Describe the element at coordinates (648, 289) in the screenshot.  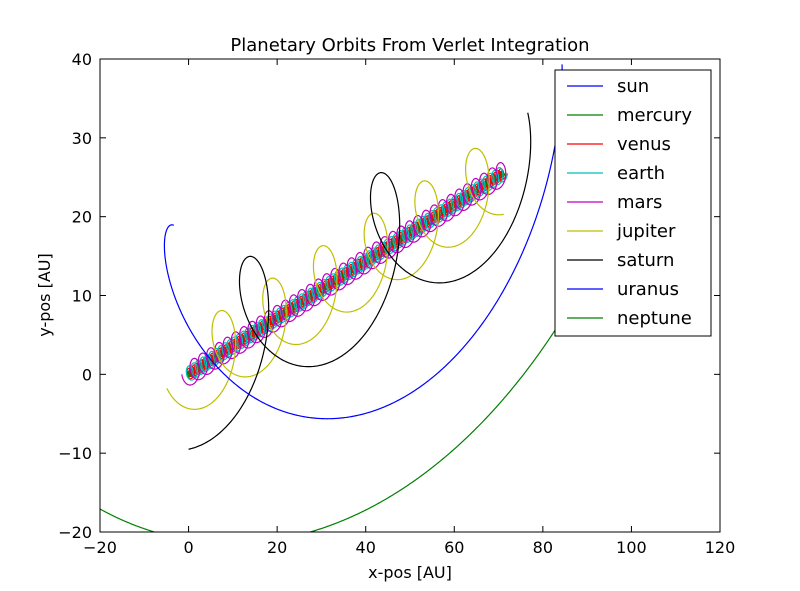
I see `legend-label-uranus: uranus` at that location.